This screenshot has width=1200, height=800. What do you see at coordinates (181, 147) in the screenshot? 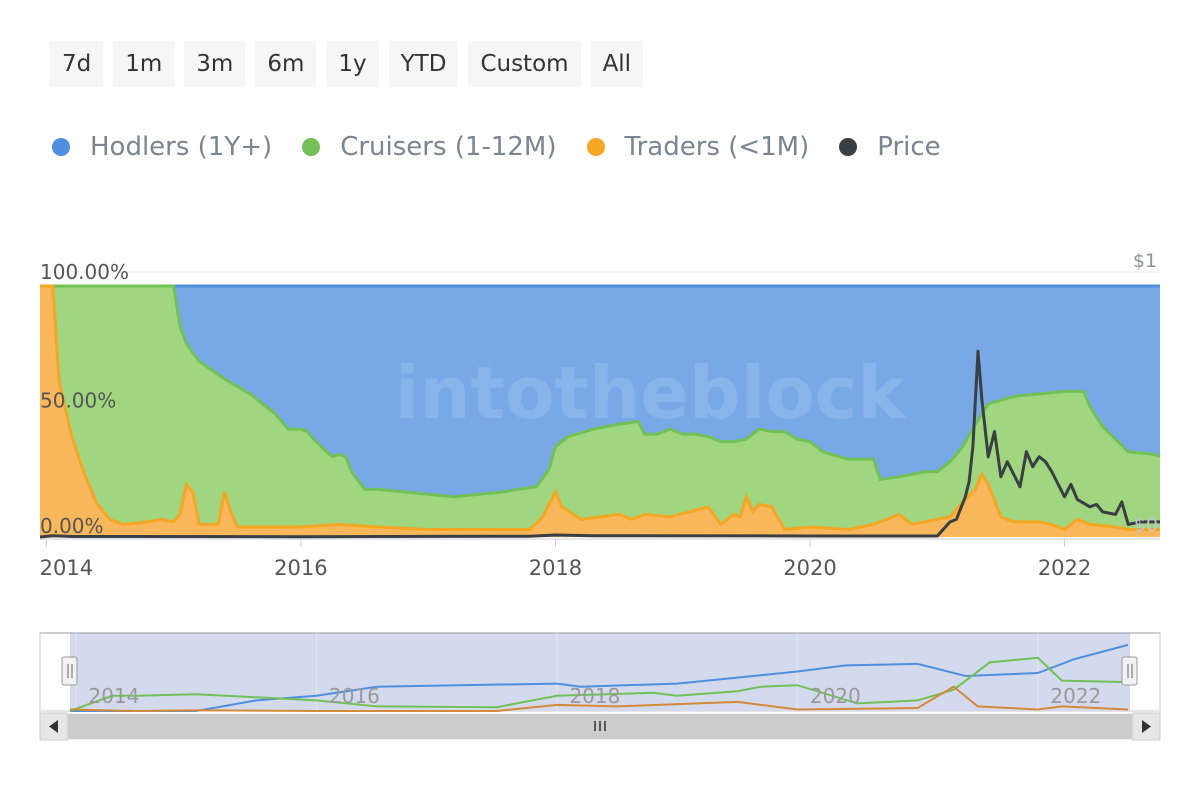
I see `legend-label: Hodlers (1Y+)` at bounding box center [181, 147].